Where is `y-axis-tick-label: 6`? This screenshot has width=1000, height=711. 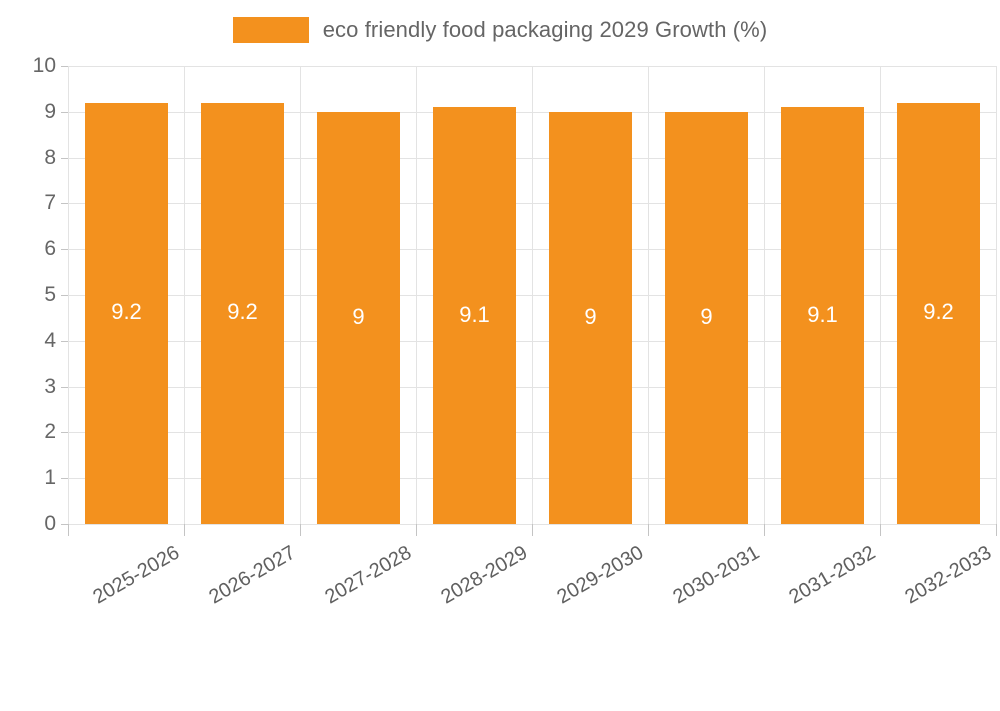 y-axis-tick-label: 6 is located at coordinates (50, 249).